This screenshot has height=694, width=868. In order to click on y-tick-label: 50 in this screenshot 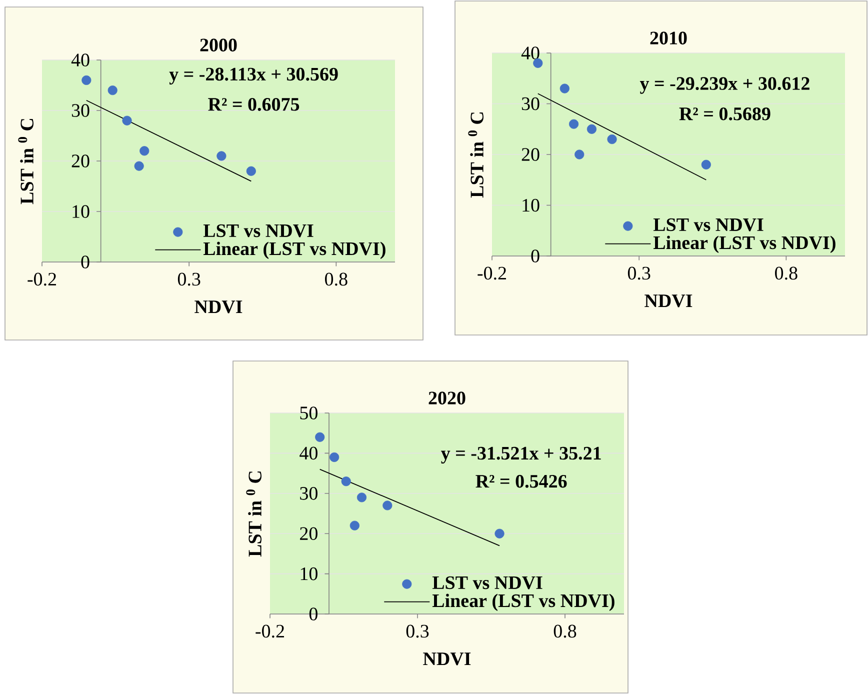, I will do `click(309, 413)`.